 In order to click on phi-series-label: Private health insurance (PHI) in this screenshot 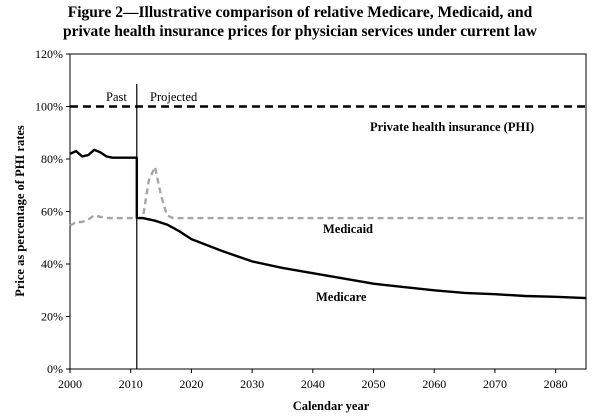, I will do `click(452, 127)`.